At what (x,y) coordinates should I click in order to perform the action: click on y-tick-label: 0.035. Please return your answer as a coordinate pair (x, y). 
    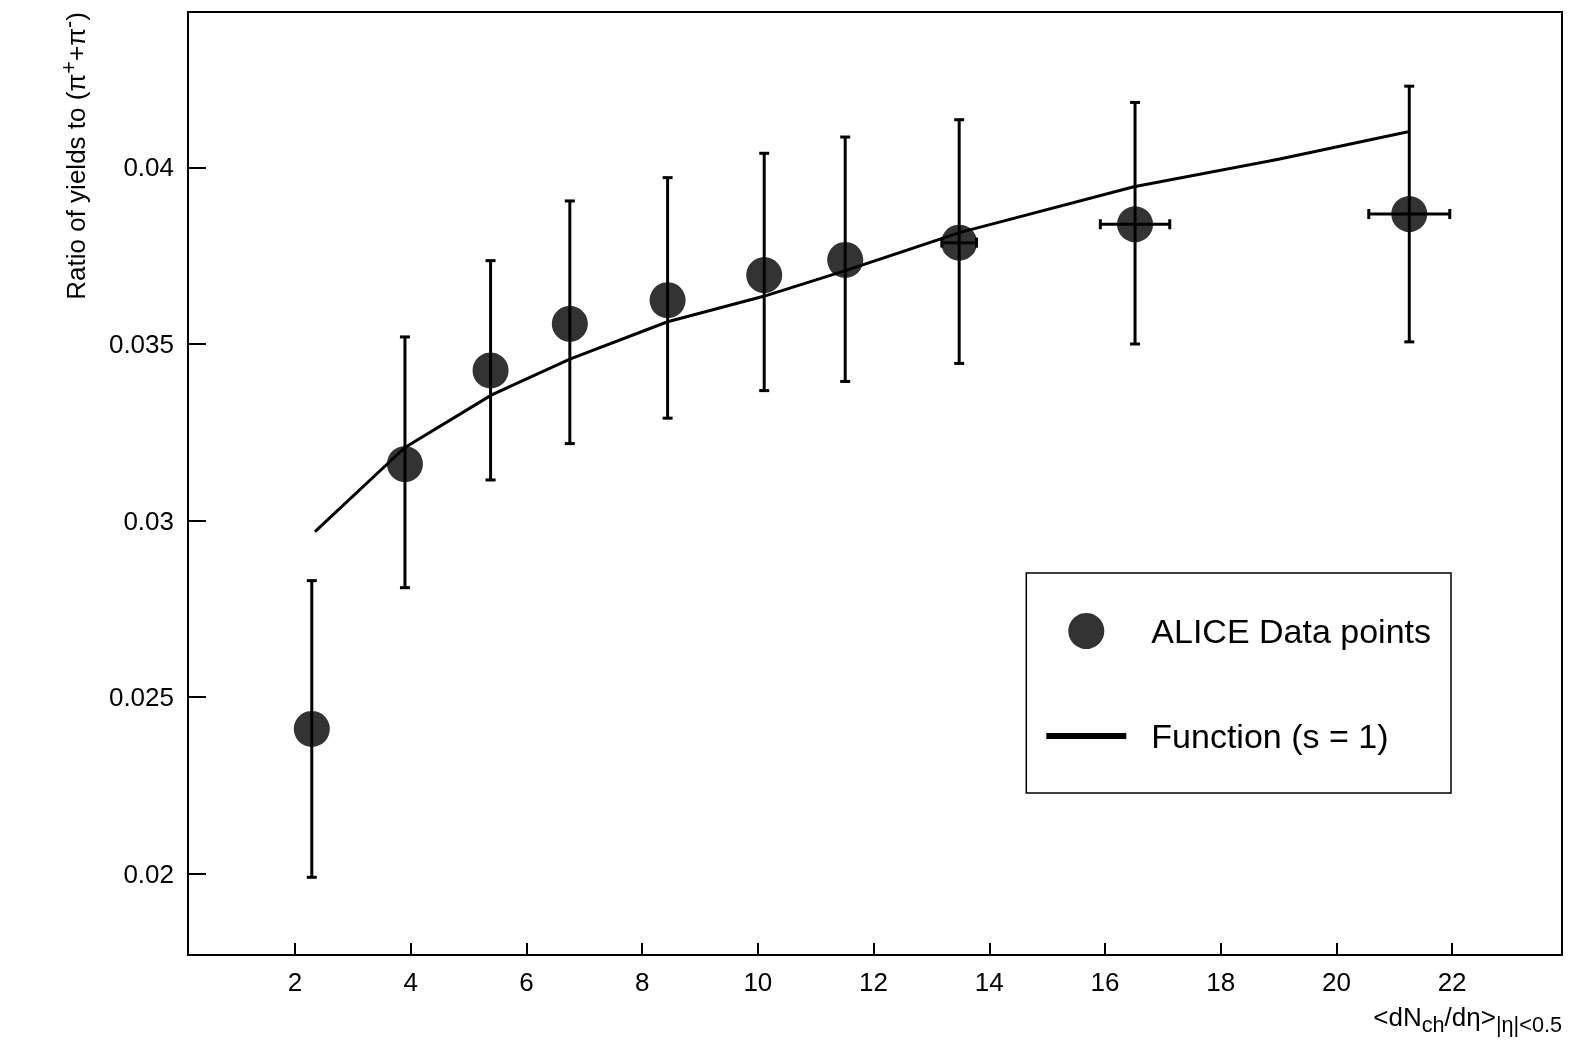
    Looking at the image, I should click on (141, 343).